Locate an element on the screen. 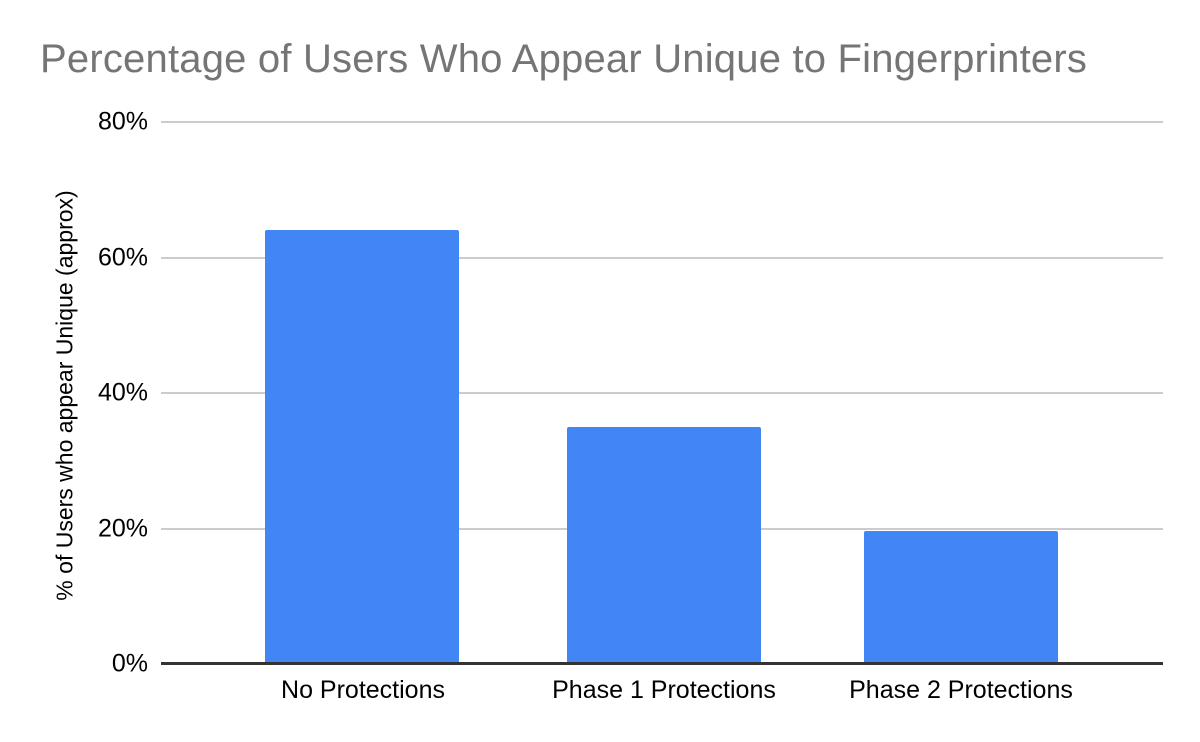 This screenshot has width=1200, height=742. bar-phase-2-protections is located at coordinates (961, 597).